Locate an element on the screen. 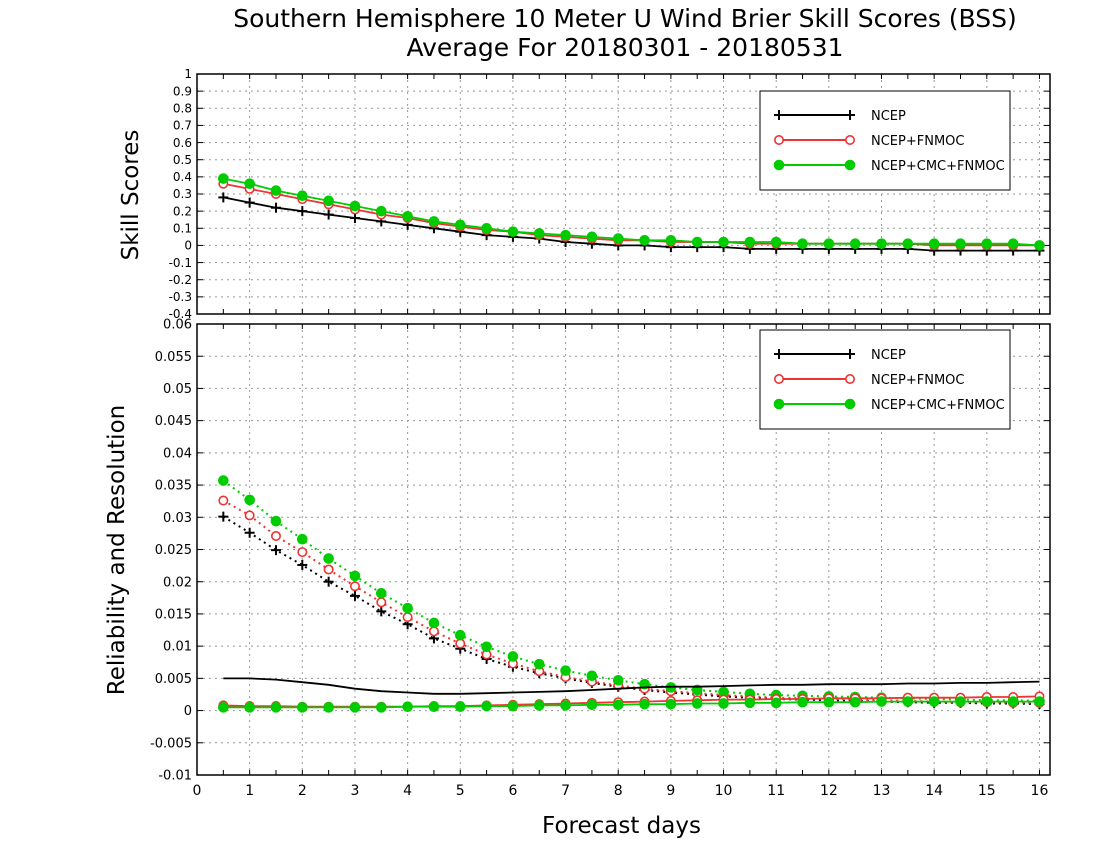 The width and height of the screenshot is (1100, 850). y-tick-label: 0.04 is located at coordinates (177, 453).